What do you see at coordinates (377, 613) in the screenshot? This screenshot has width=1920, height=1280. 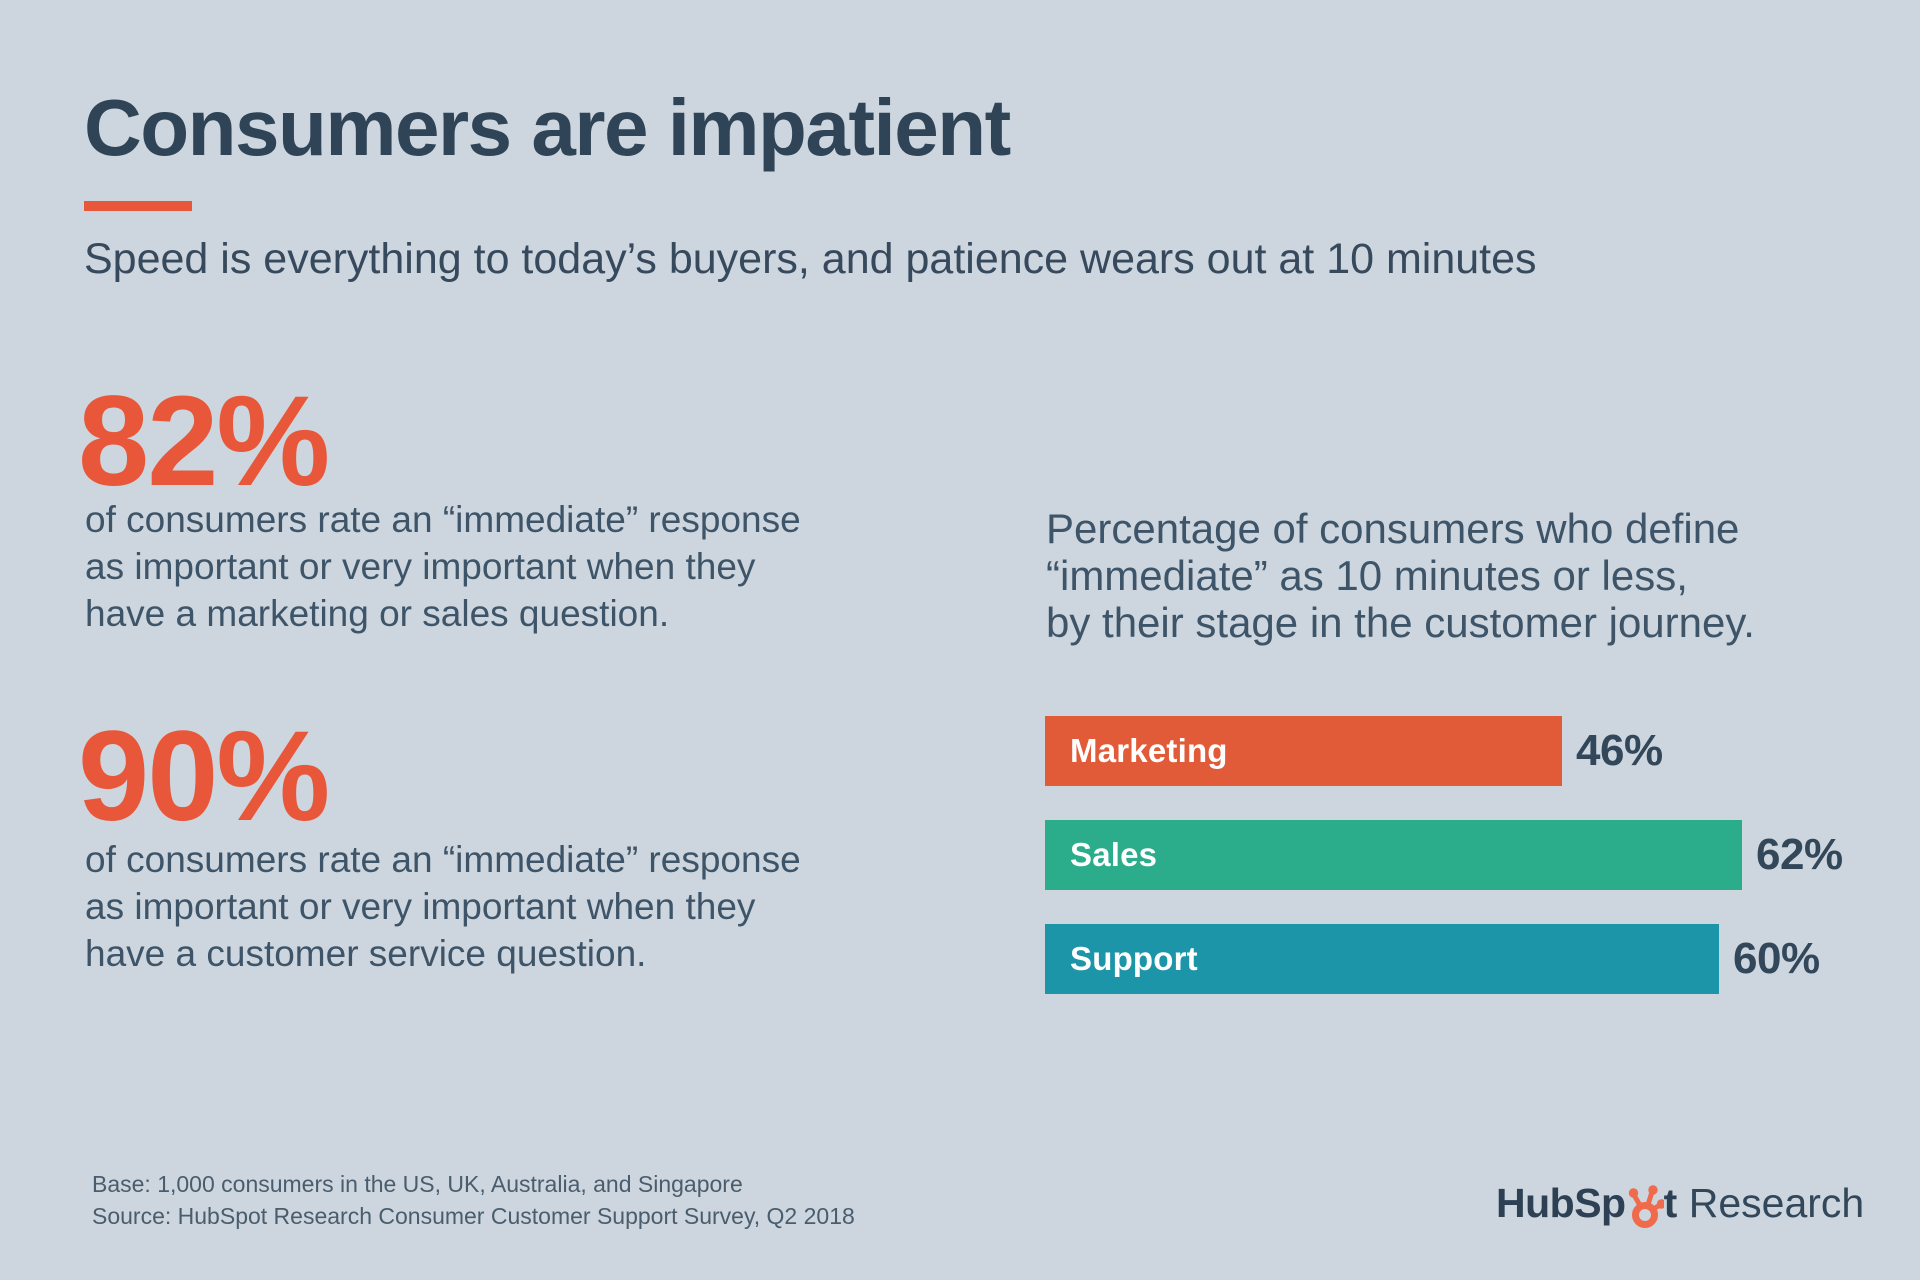 I see `stat-82-line-3: have a marketing or sales question.` at bounding box center [377, 613].